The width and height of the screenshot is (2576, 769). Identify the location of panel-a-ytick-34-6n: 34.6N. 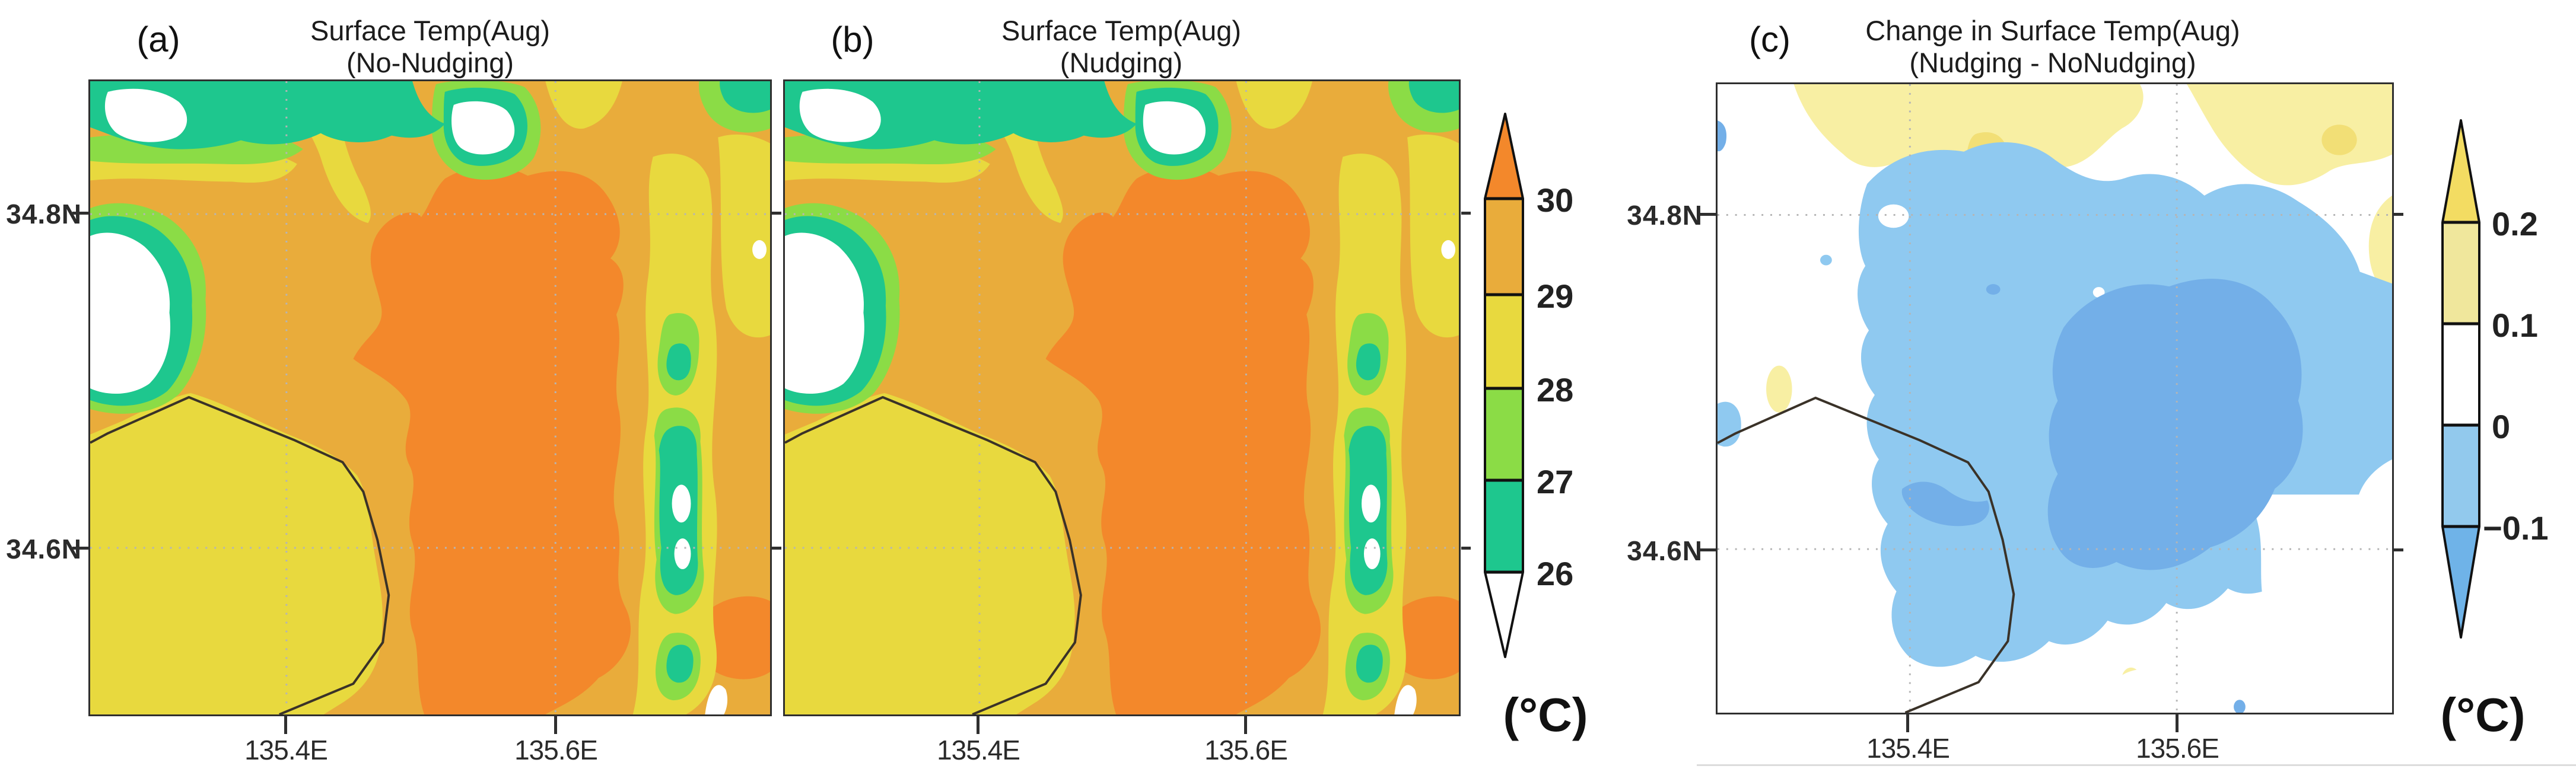
(44, 549).